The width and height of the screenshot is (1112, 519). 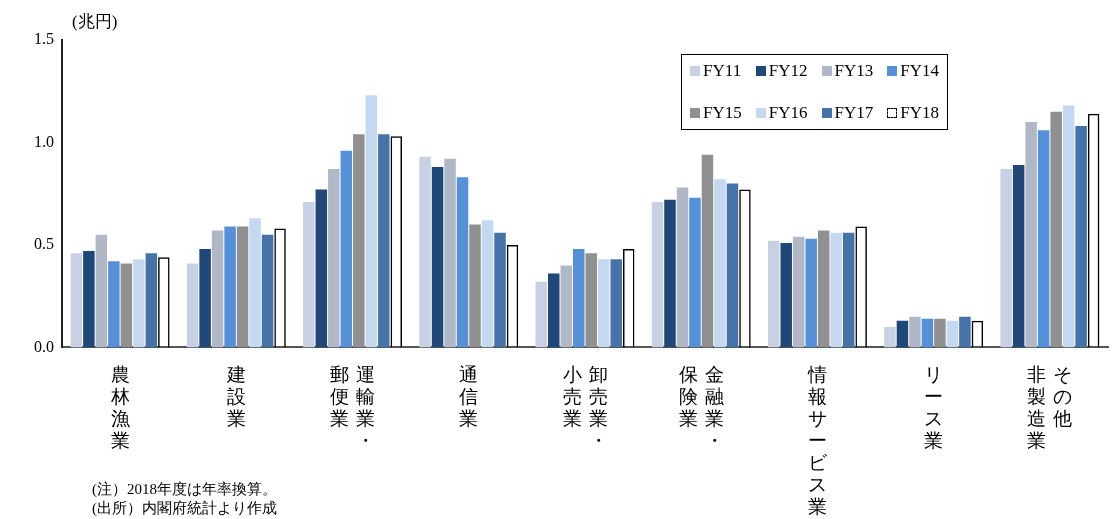 I want to click on legend-label: FY17, so click(x=854, y=113).